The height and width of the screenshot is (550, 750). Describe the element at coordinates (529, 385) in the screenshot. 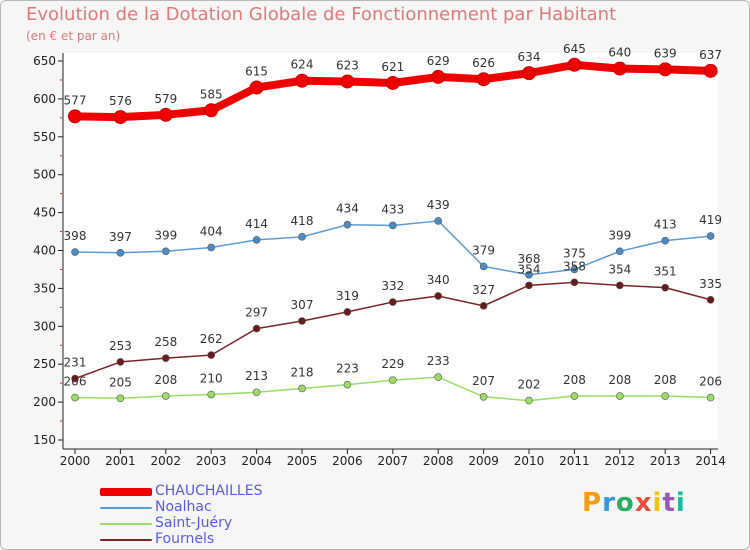

I see `data-label-saint-ju-ry: 202` at that location.